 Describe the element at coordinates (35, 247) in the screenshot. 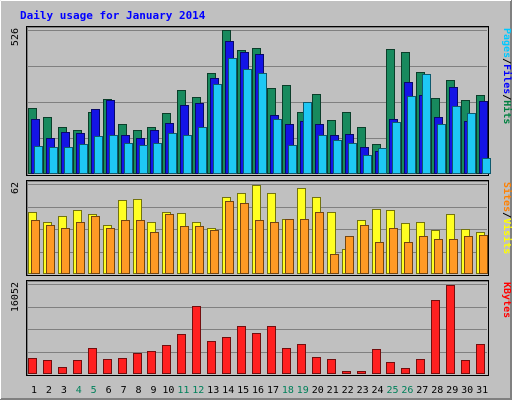

I see `bar-sites-day-1: Sites 1: 37` at that location.